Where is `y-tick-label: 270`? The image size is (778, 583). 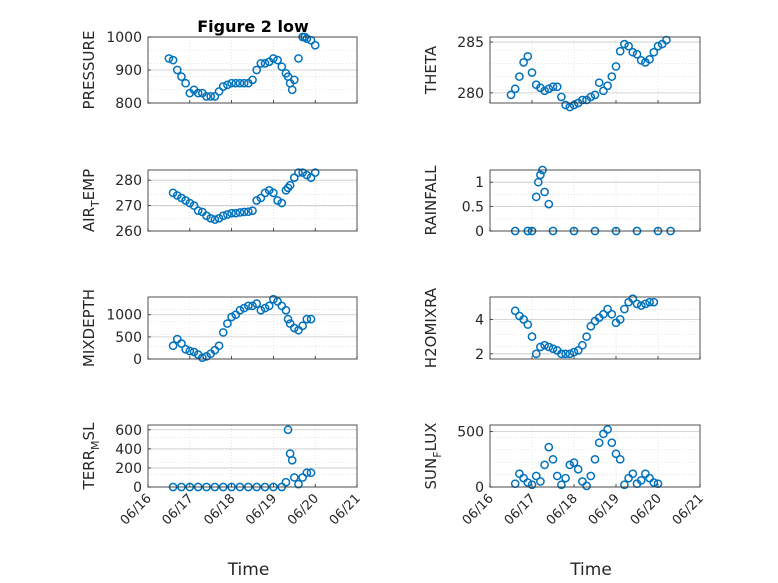
y-tick-label: 270 is located at coordinates (128, 207).